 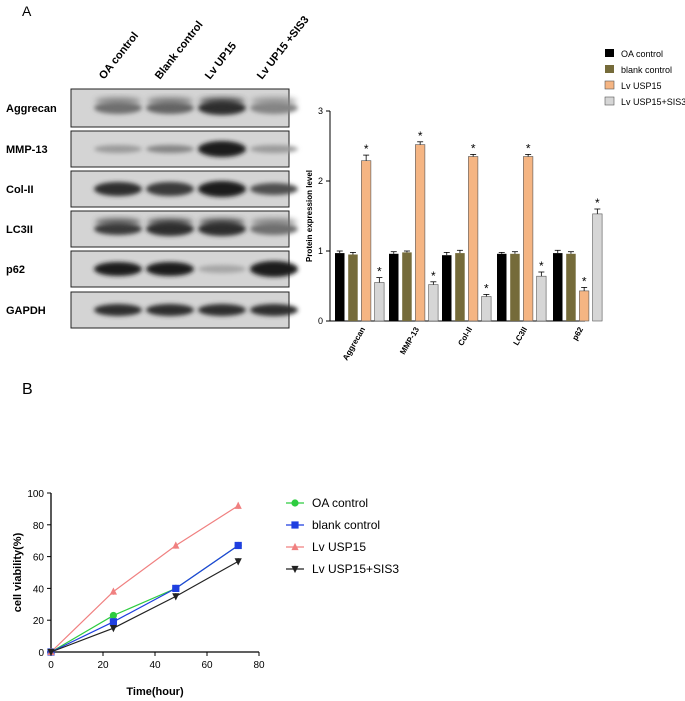 What do you see at coordinates (27, 11) in the screenshot?
I see `panel-label-a: A` at bounding box center [27, 11].